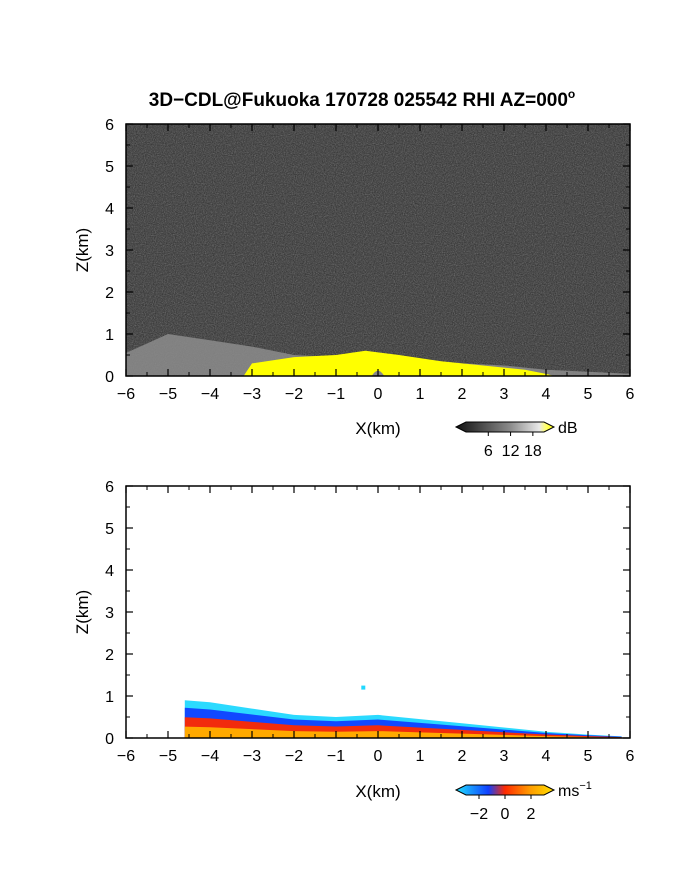  I want to click on snr-xtick-label: 2, so click(462, 394).